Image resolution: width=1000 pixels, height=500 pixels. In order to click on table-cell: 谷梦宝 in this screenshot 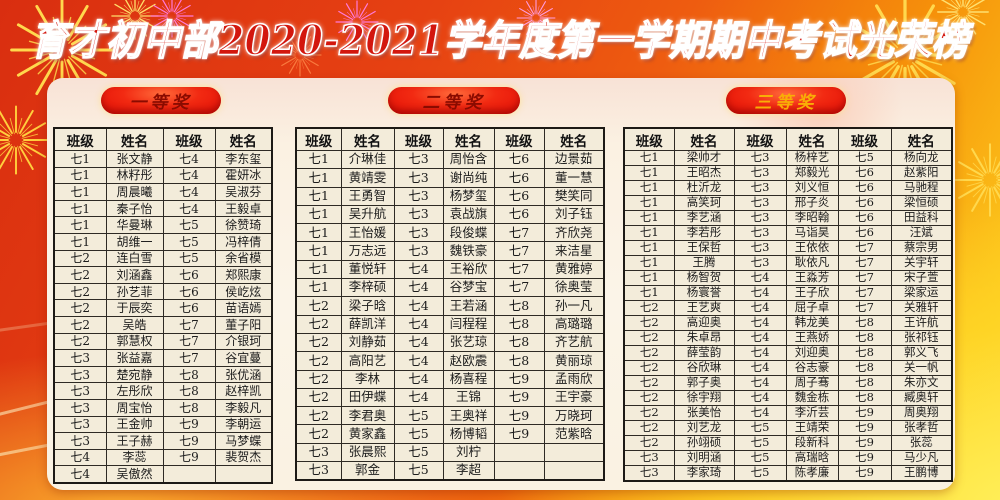, I will do `click(468, 288)`.